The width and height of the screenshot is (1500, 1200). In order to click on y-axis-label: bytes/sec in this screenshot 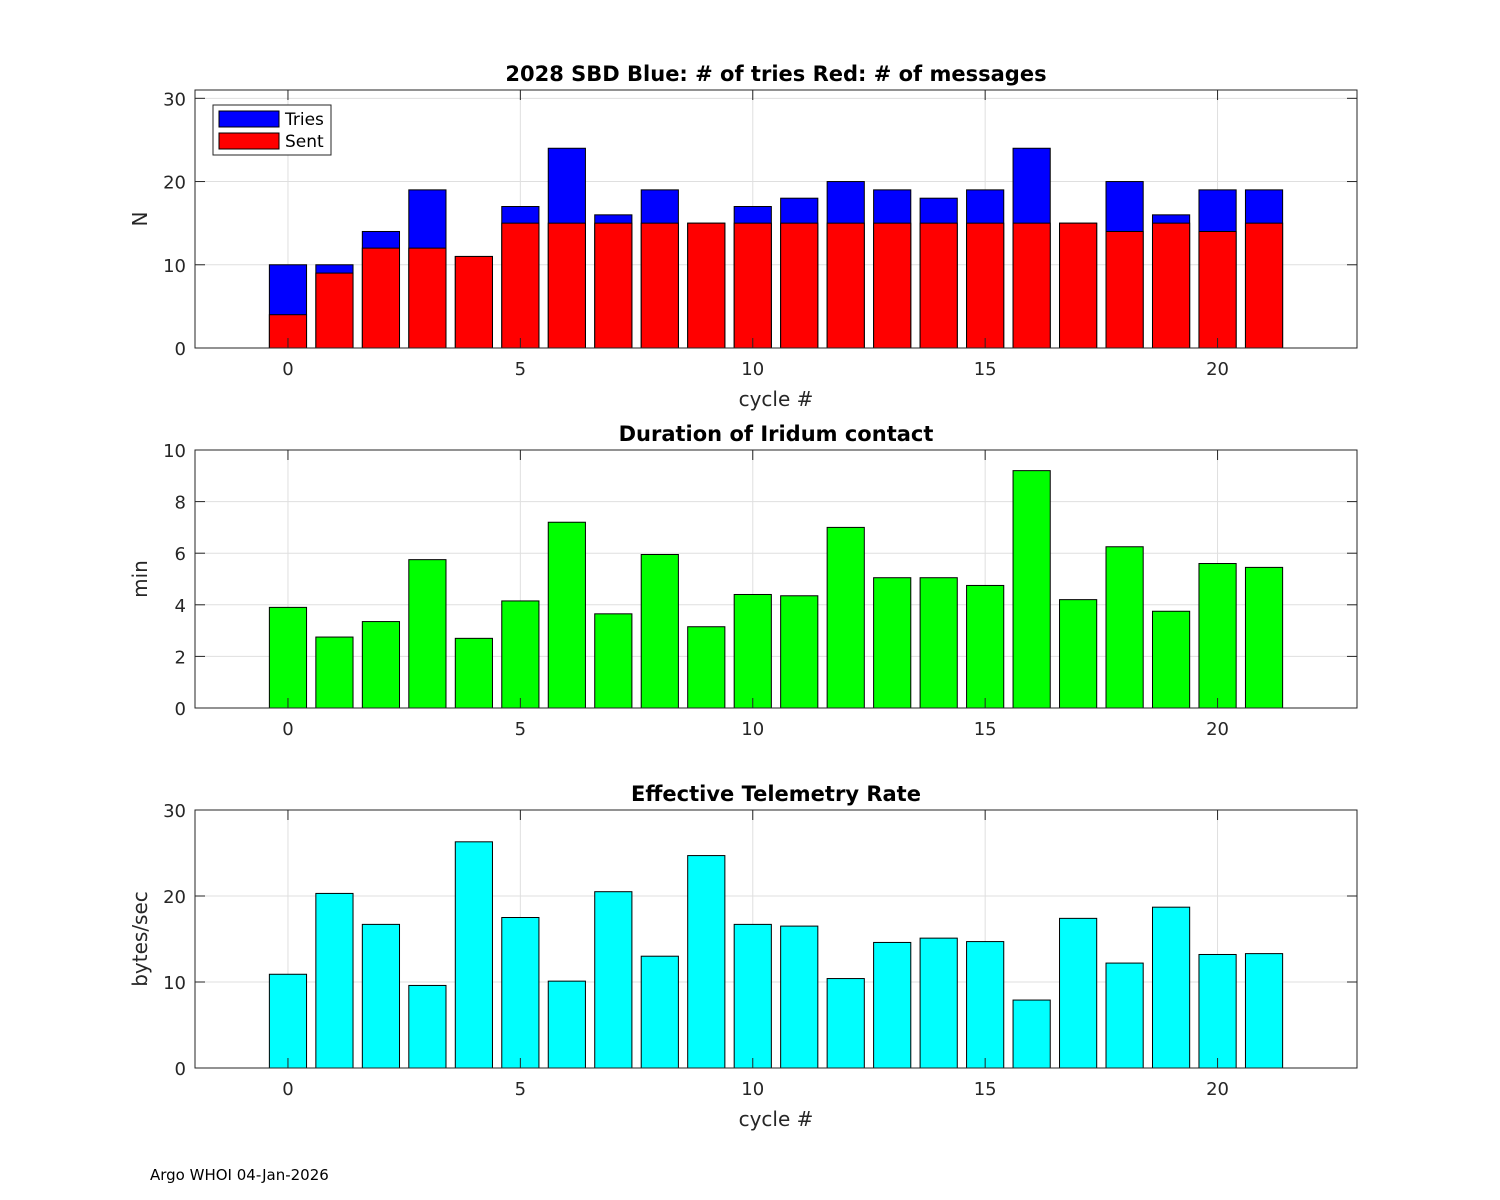, I will do `click(140, 939)`.